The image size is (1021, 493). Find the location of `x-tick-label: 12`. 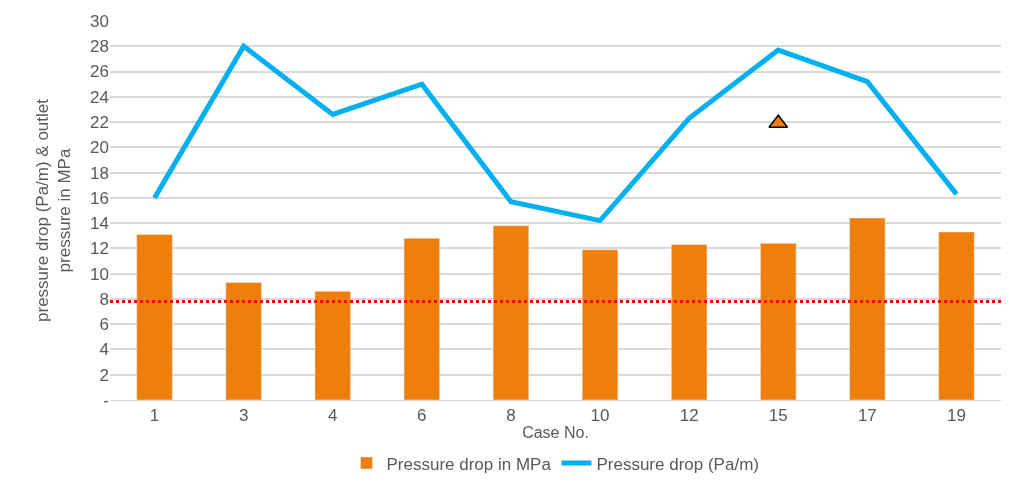

x-tick-label: 12 is located at coordinates (689, 416).